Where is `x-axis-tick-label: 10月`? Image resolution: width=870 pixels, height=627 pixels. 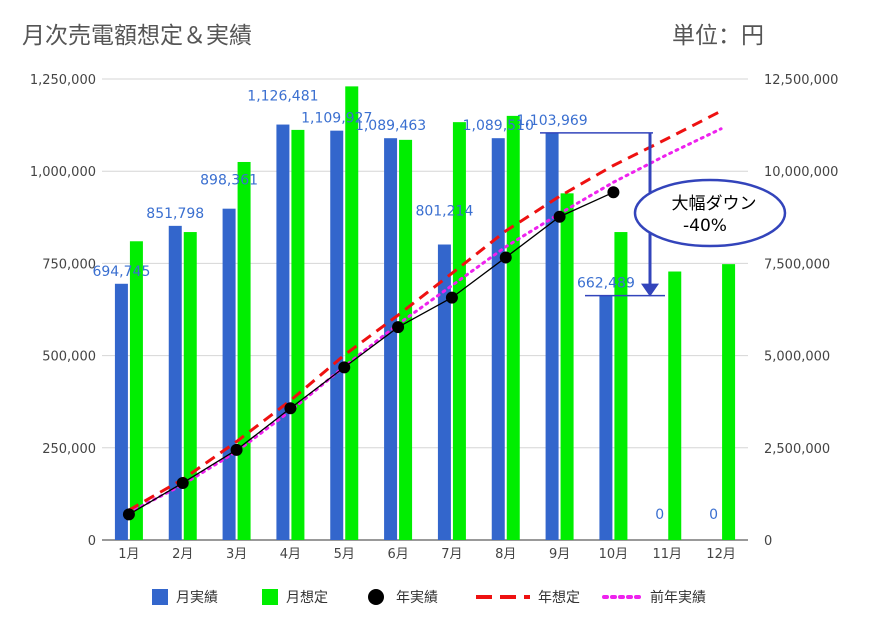
x-axis-tick-label: 10月 is located at coordinates (614, 554).